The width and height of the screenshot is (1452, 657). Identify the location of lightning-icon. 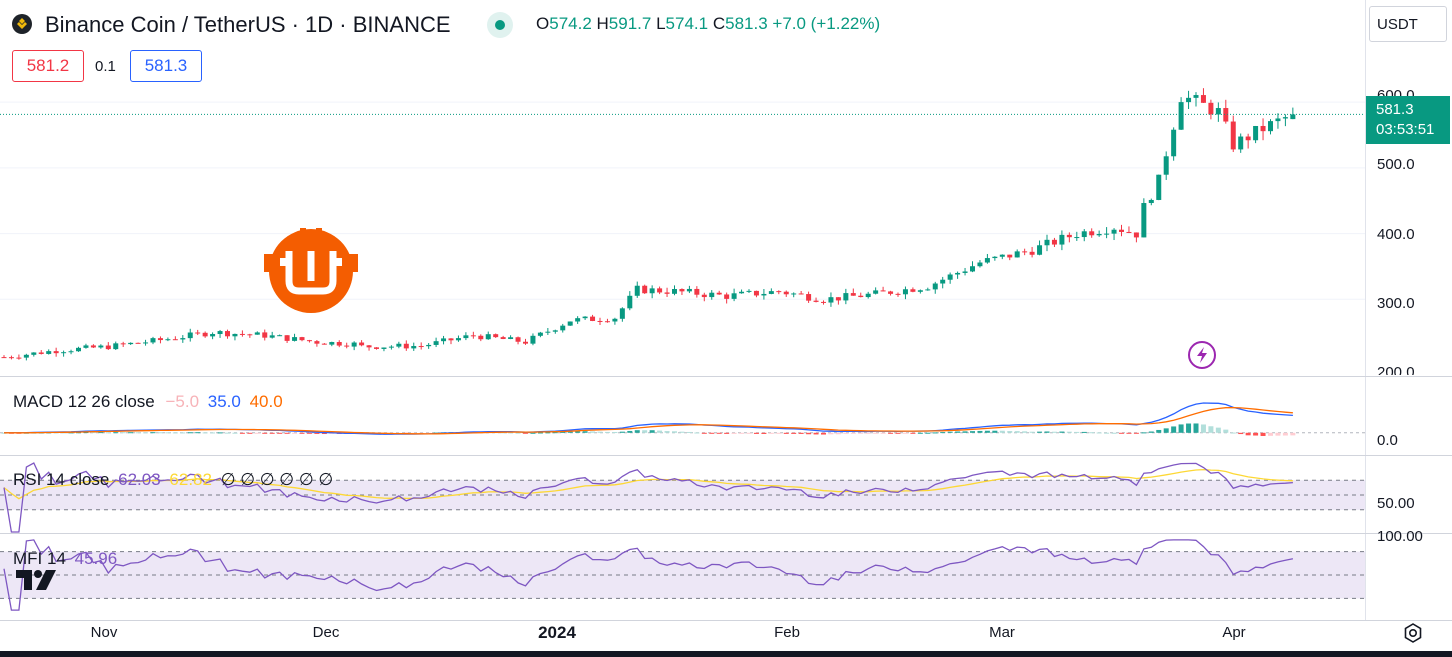
(1202, 355).